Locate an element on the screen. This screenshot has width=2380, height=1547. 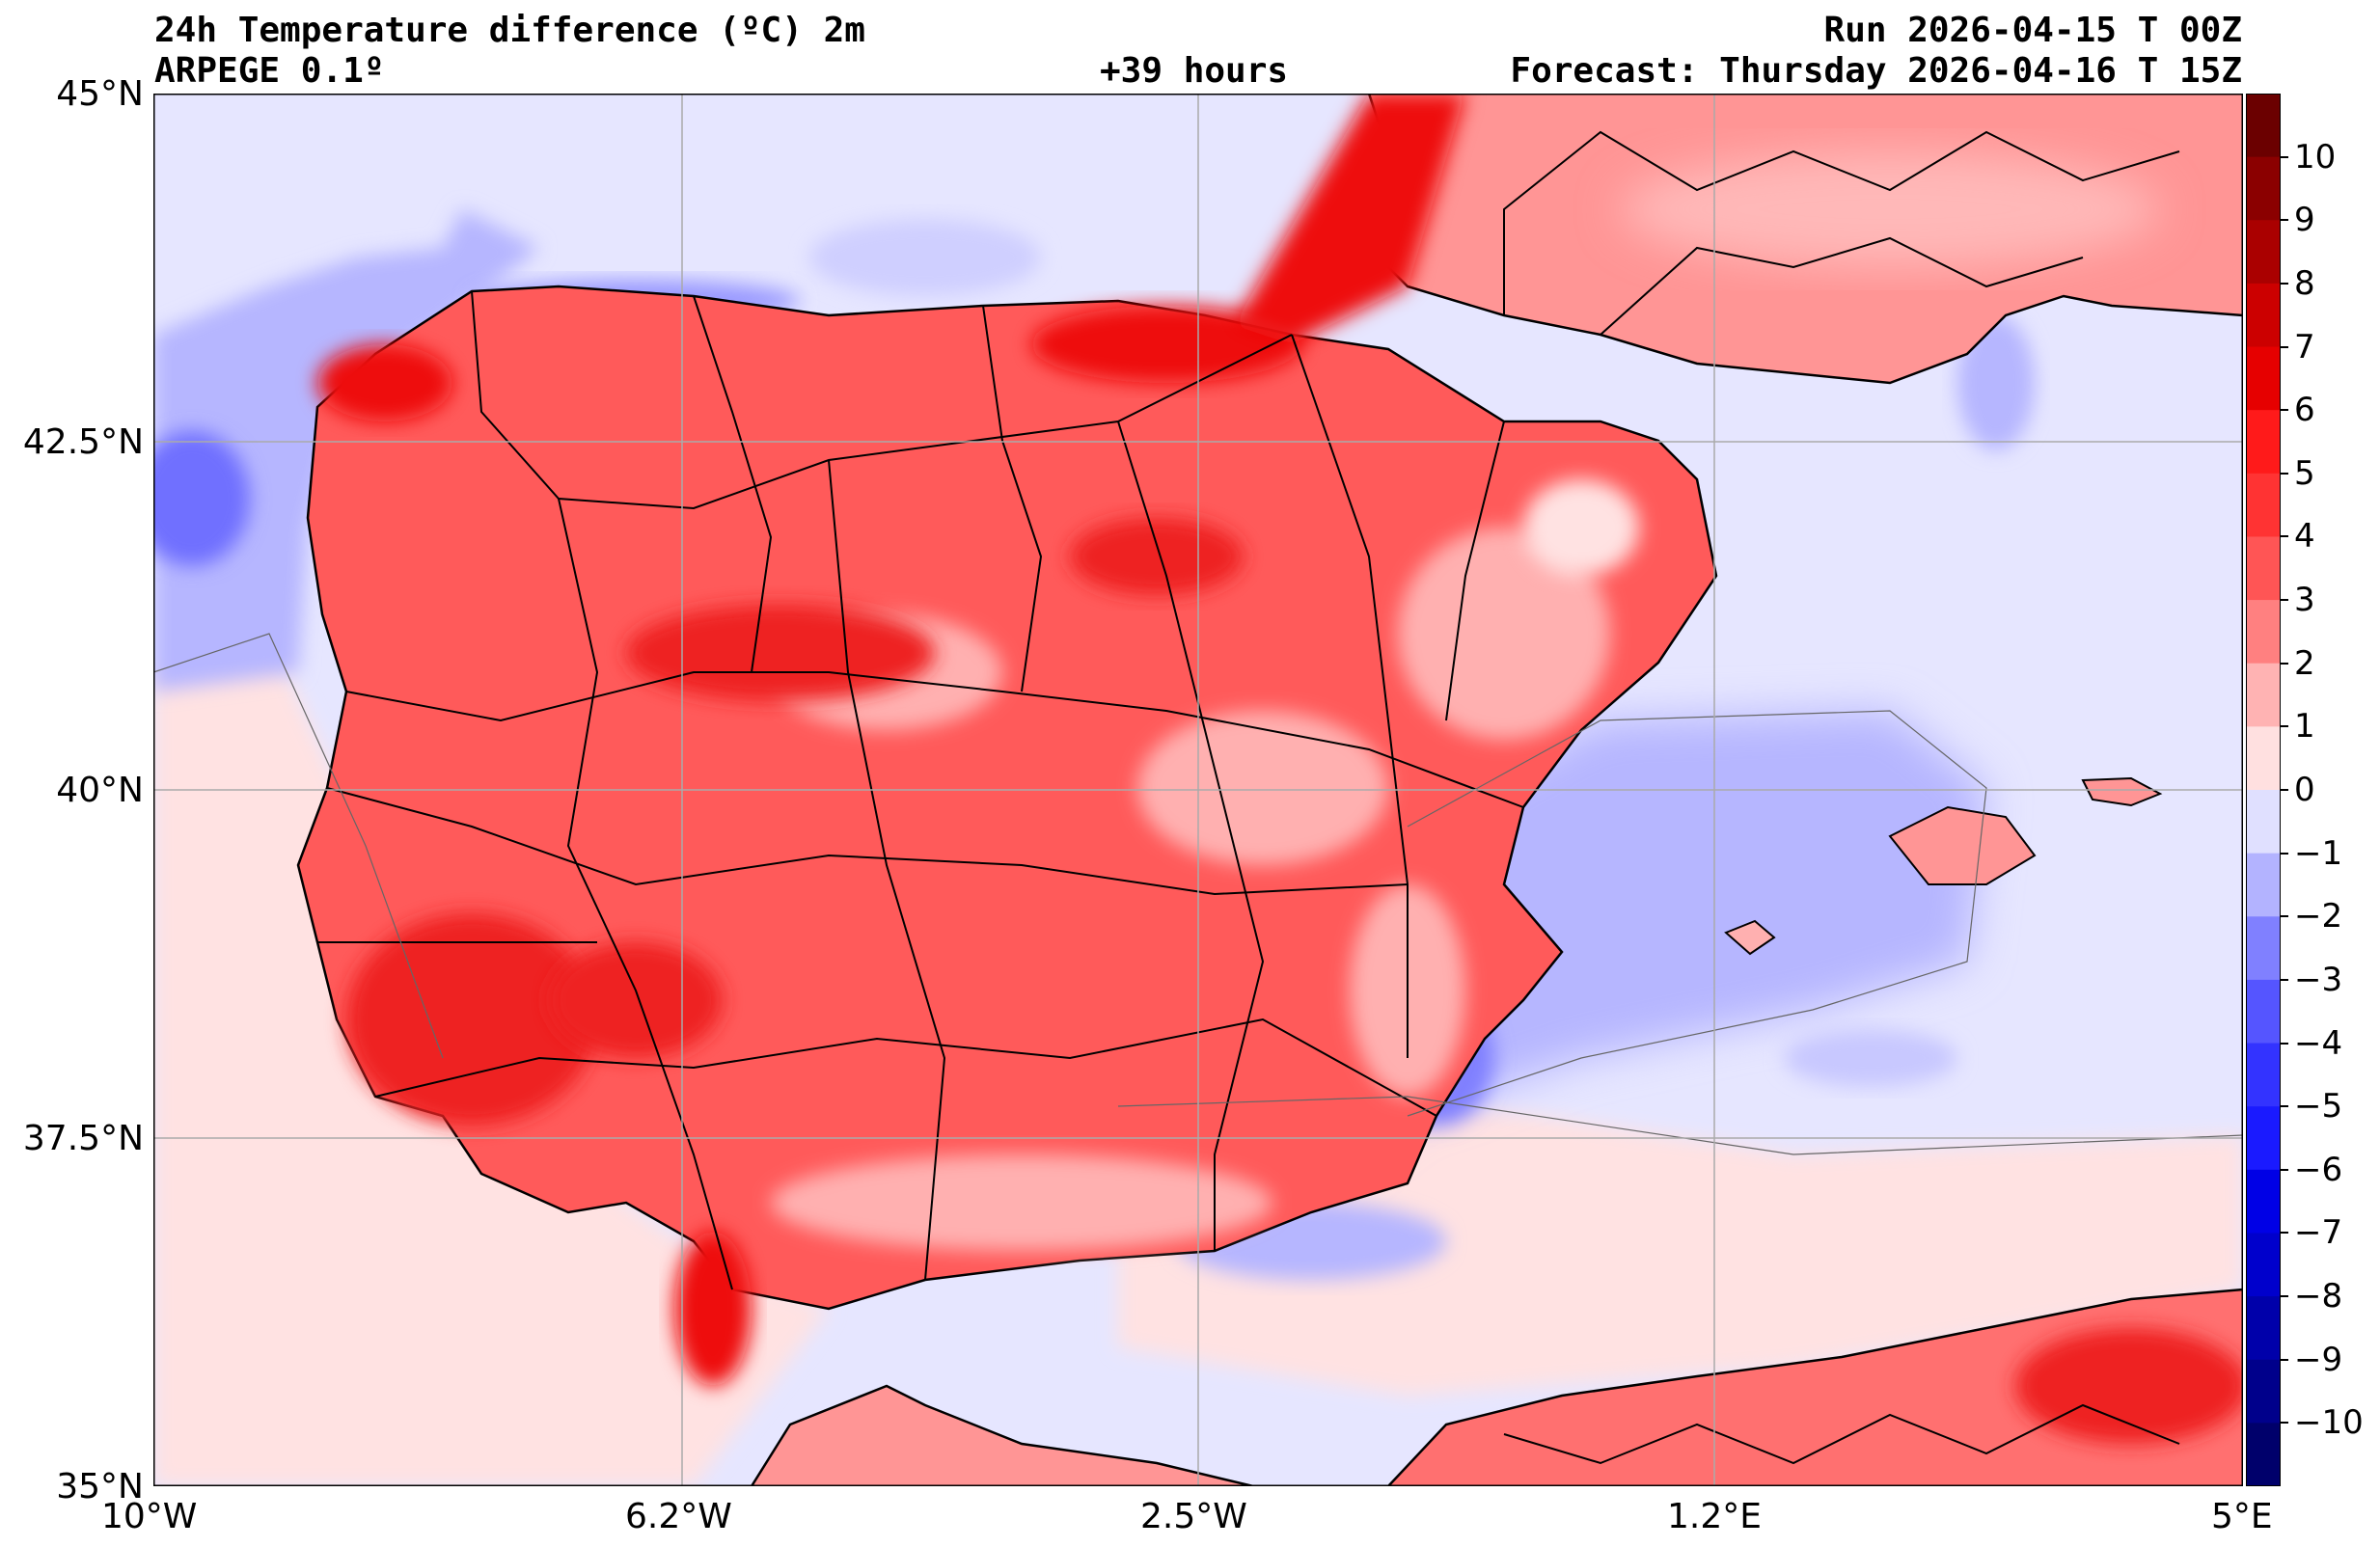
colorbar-tick-label: −7 is located at coordinates (2318, 1233).